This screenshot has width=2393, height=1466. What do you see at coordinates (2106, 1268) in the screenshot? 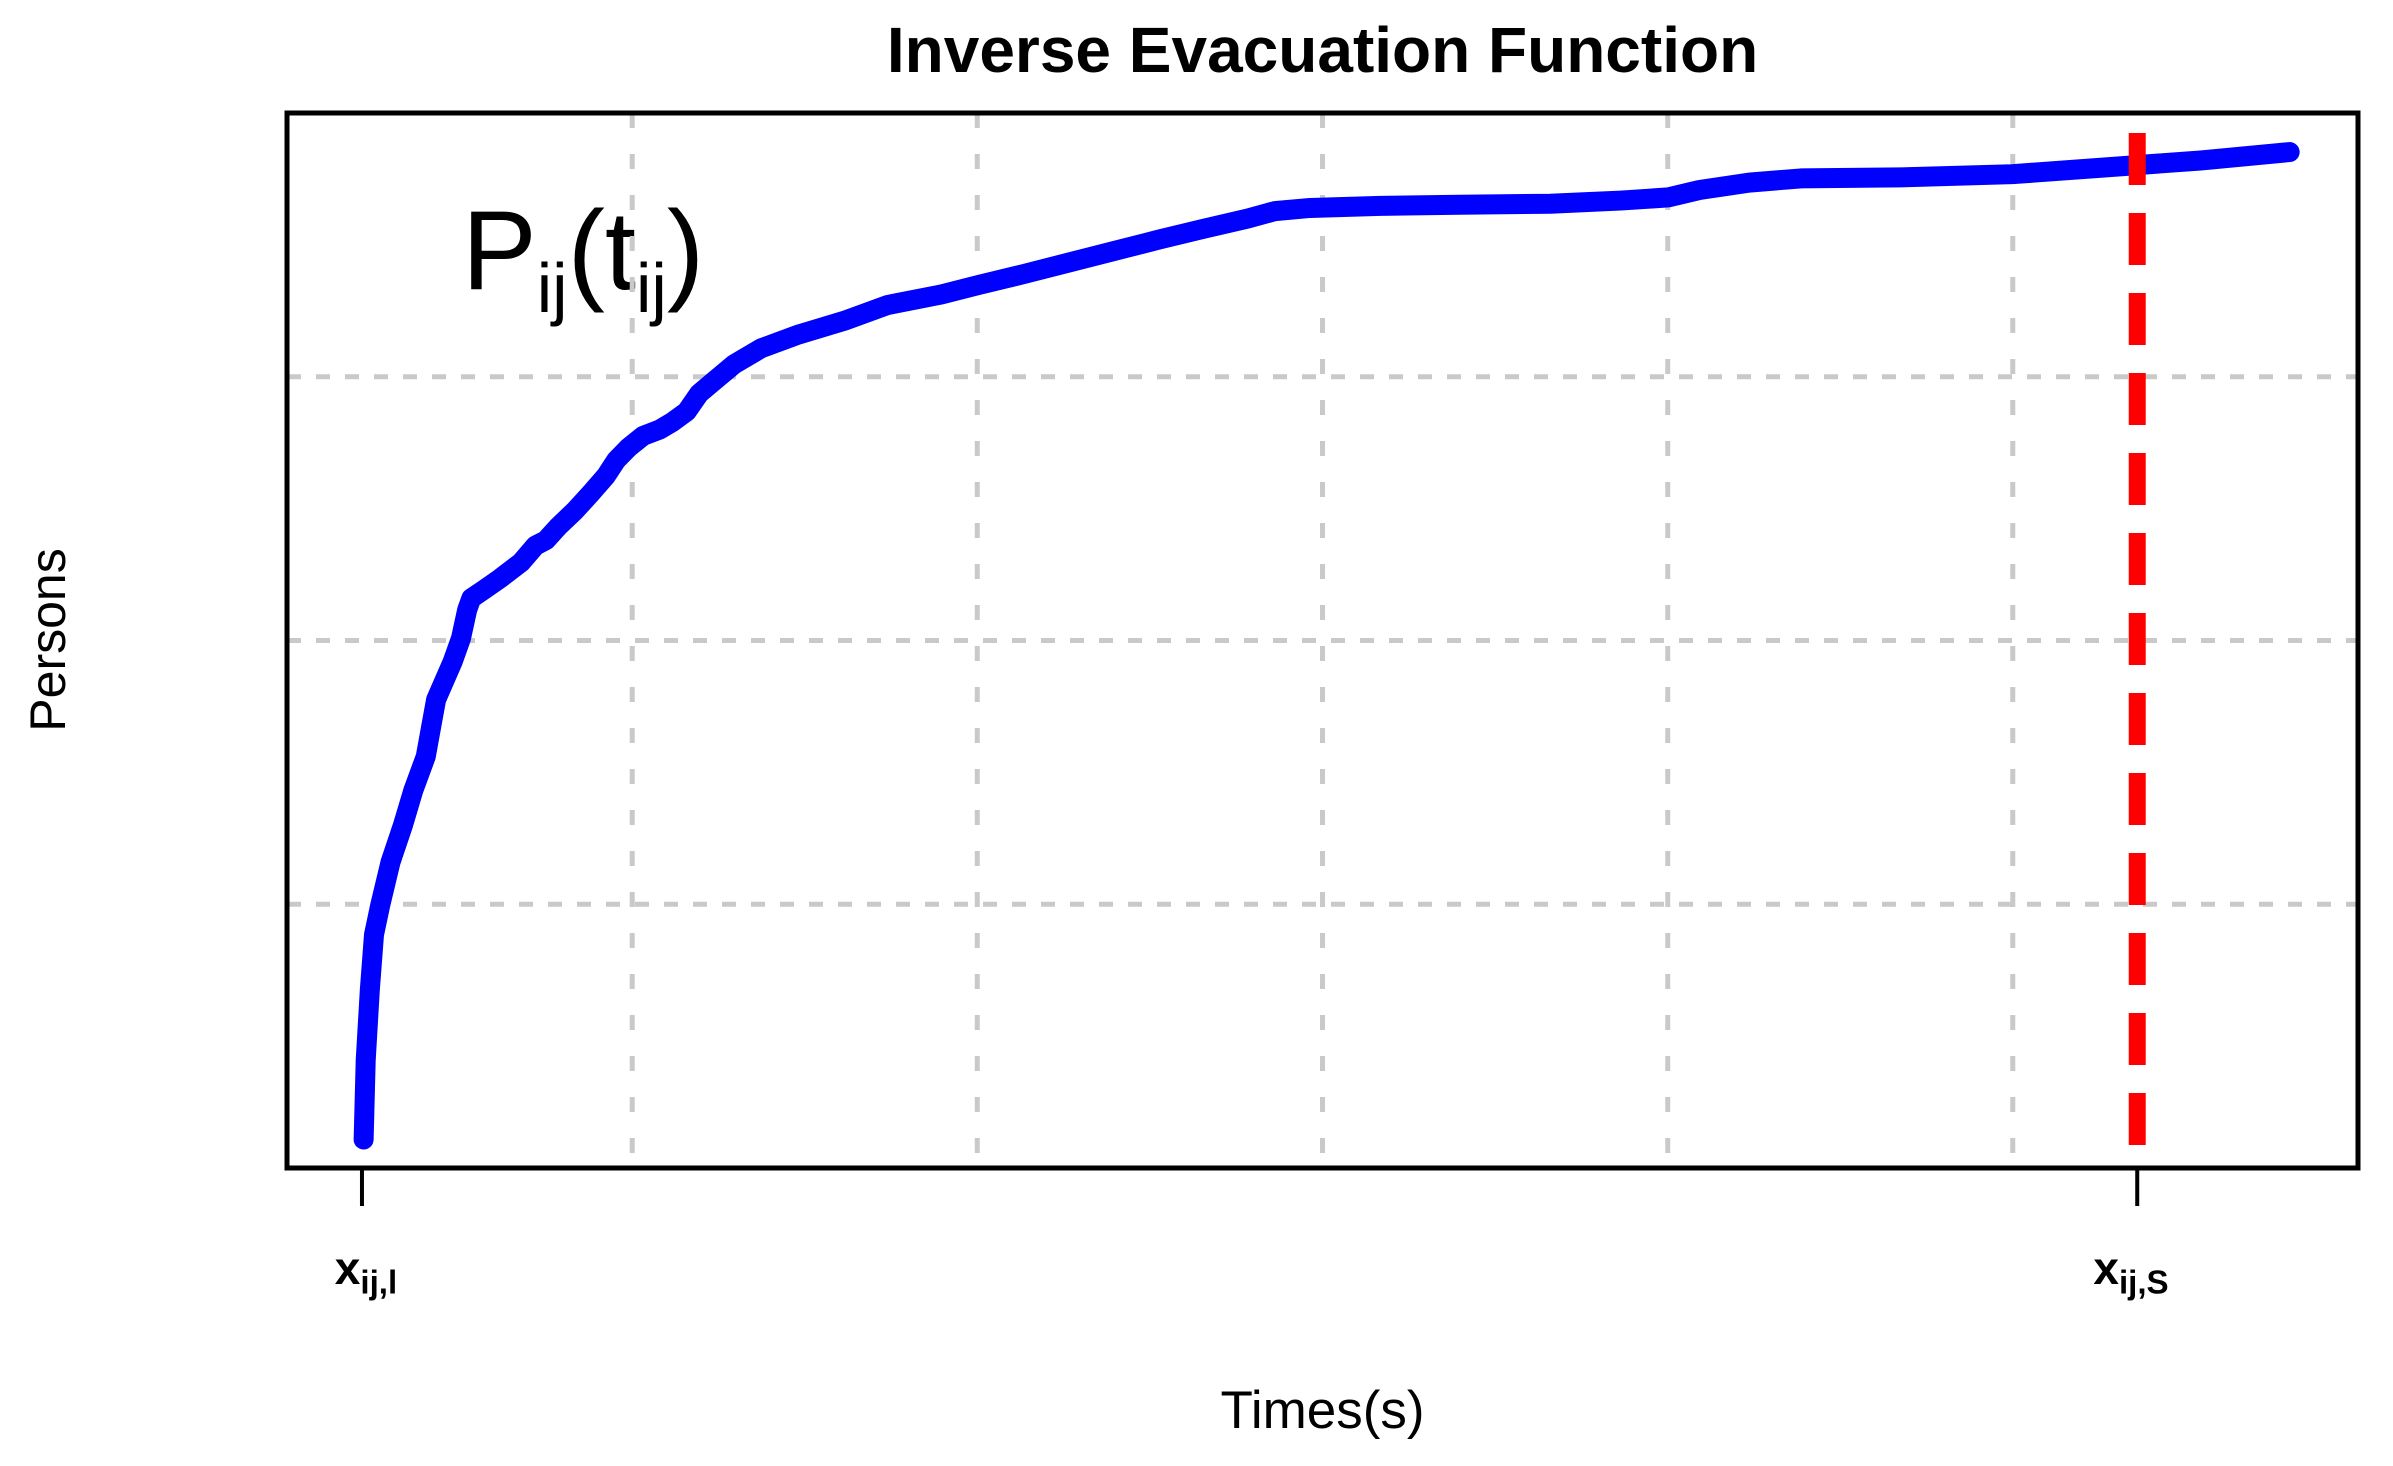
I see `tick-right-base: x` at bounding box center [2106, 1268].